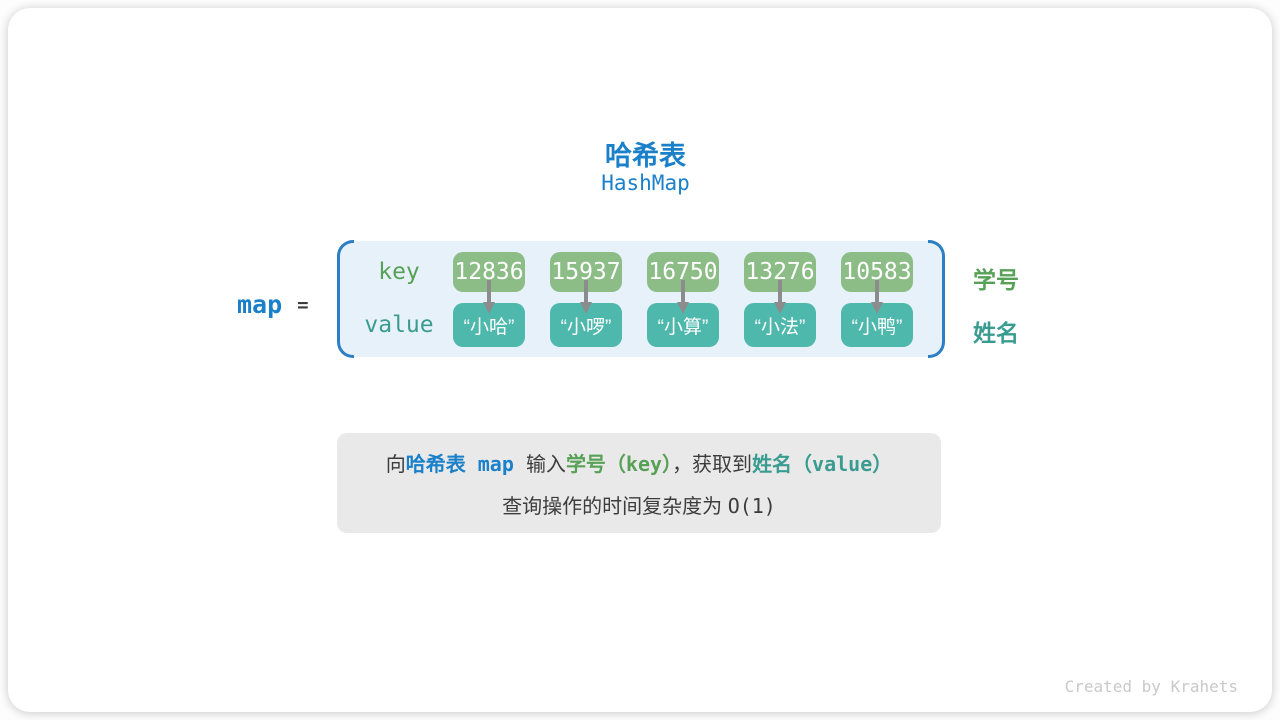 The width and height of the screenshot is (1280, 720). I want to click on value-cell: “小哈”, so click(489, 327).